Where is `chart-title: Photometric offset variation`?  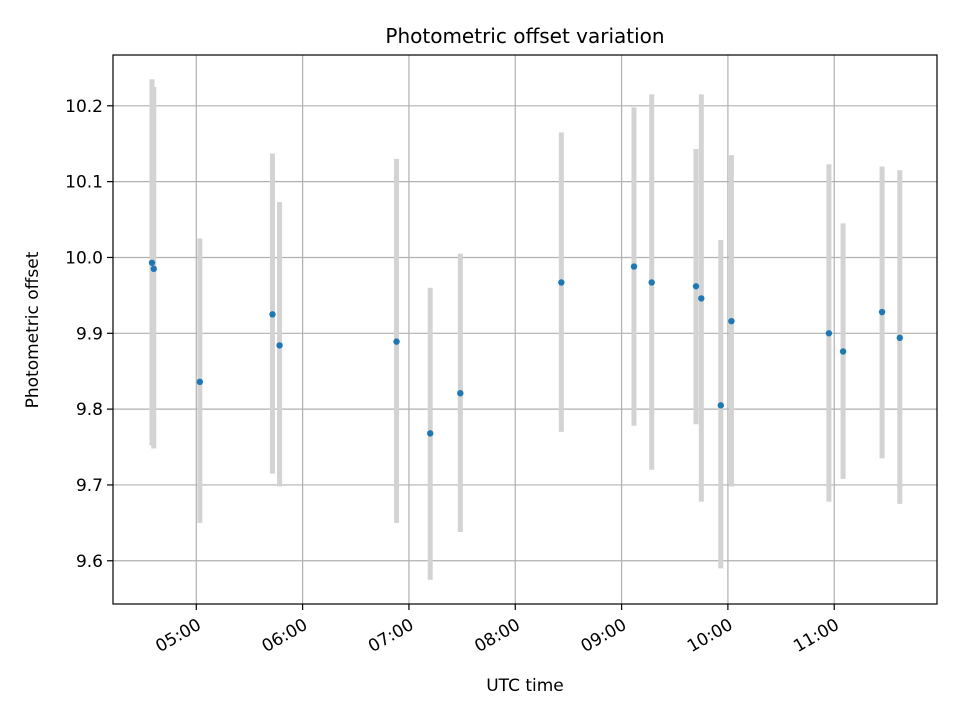 chart-title: Photometric offset variation is located at coordinates (524, 36).